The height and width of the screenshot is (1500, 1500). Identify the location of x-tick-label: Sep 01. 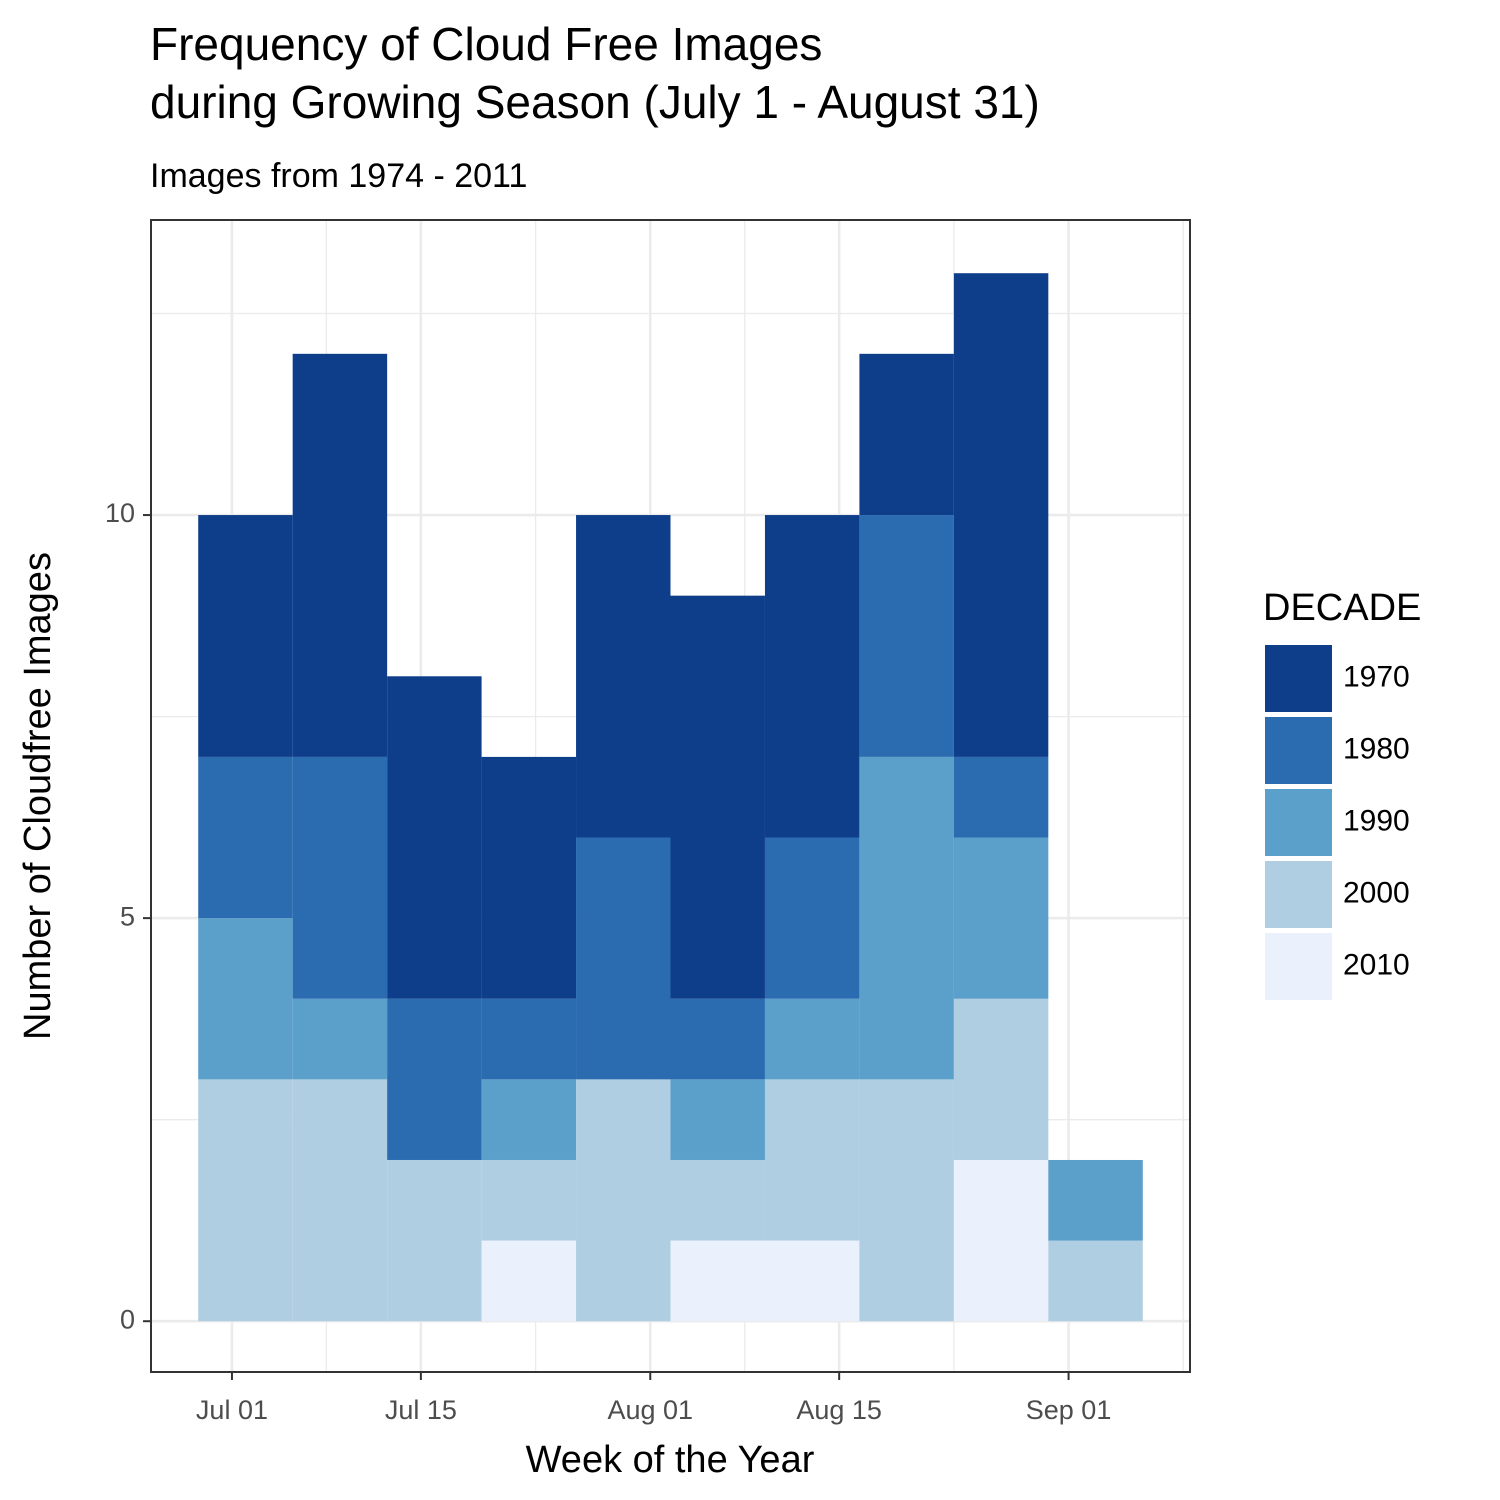
(1069, 1410).